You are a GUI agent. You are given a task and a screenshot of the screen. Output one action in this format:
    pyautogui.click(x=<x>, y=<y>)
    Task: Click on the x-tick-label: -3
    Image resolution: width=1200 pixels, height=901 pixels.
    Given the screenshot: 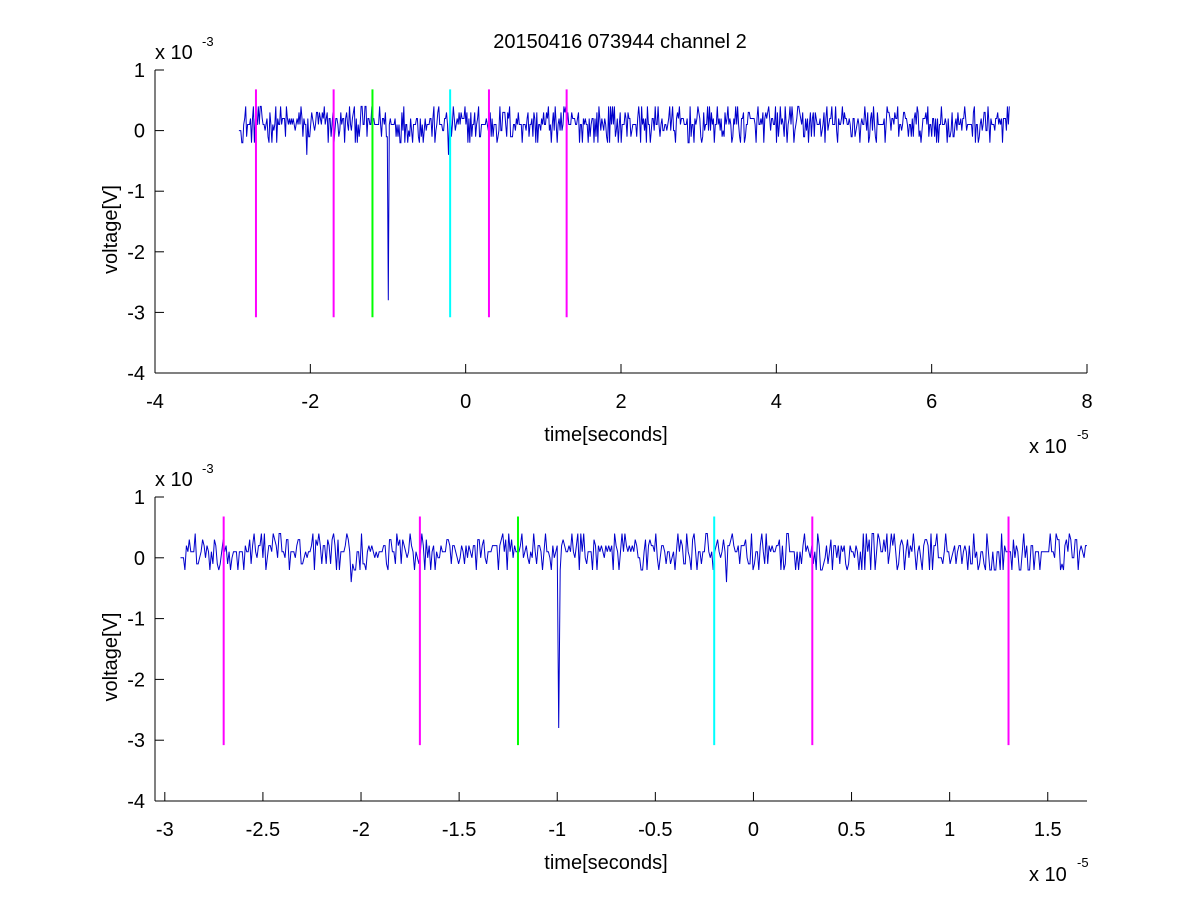 What is the action you would take?
    pyautogui.click(x=165, y=830)
    